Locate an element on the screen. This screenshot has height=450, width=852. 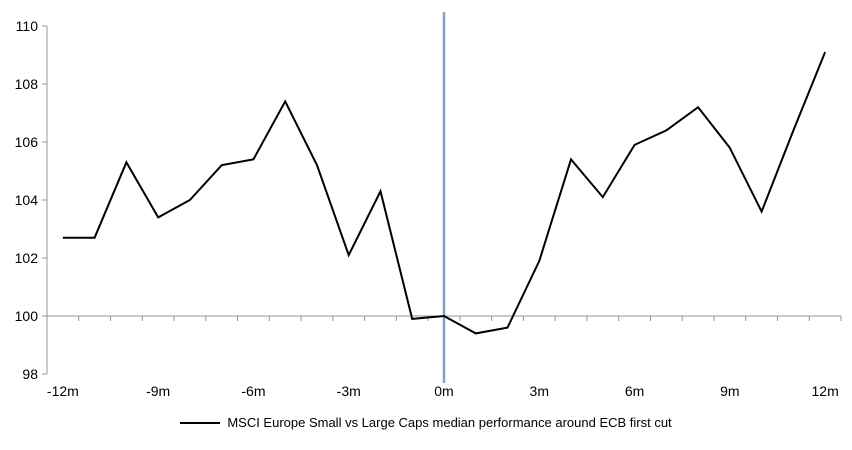
y-axis-tick-label: 108 is located at coordinates (27, 84).